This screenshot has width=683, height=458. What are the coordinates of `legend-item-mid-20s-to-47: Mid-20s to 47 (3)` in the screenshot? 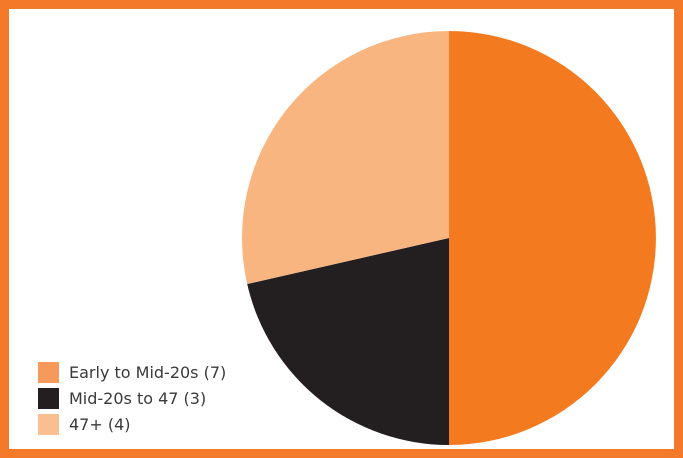 It's located at (132, 398).